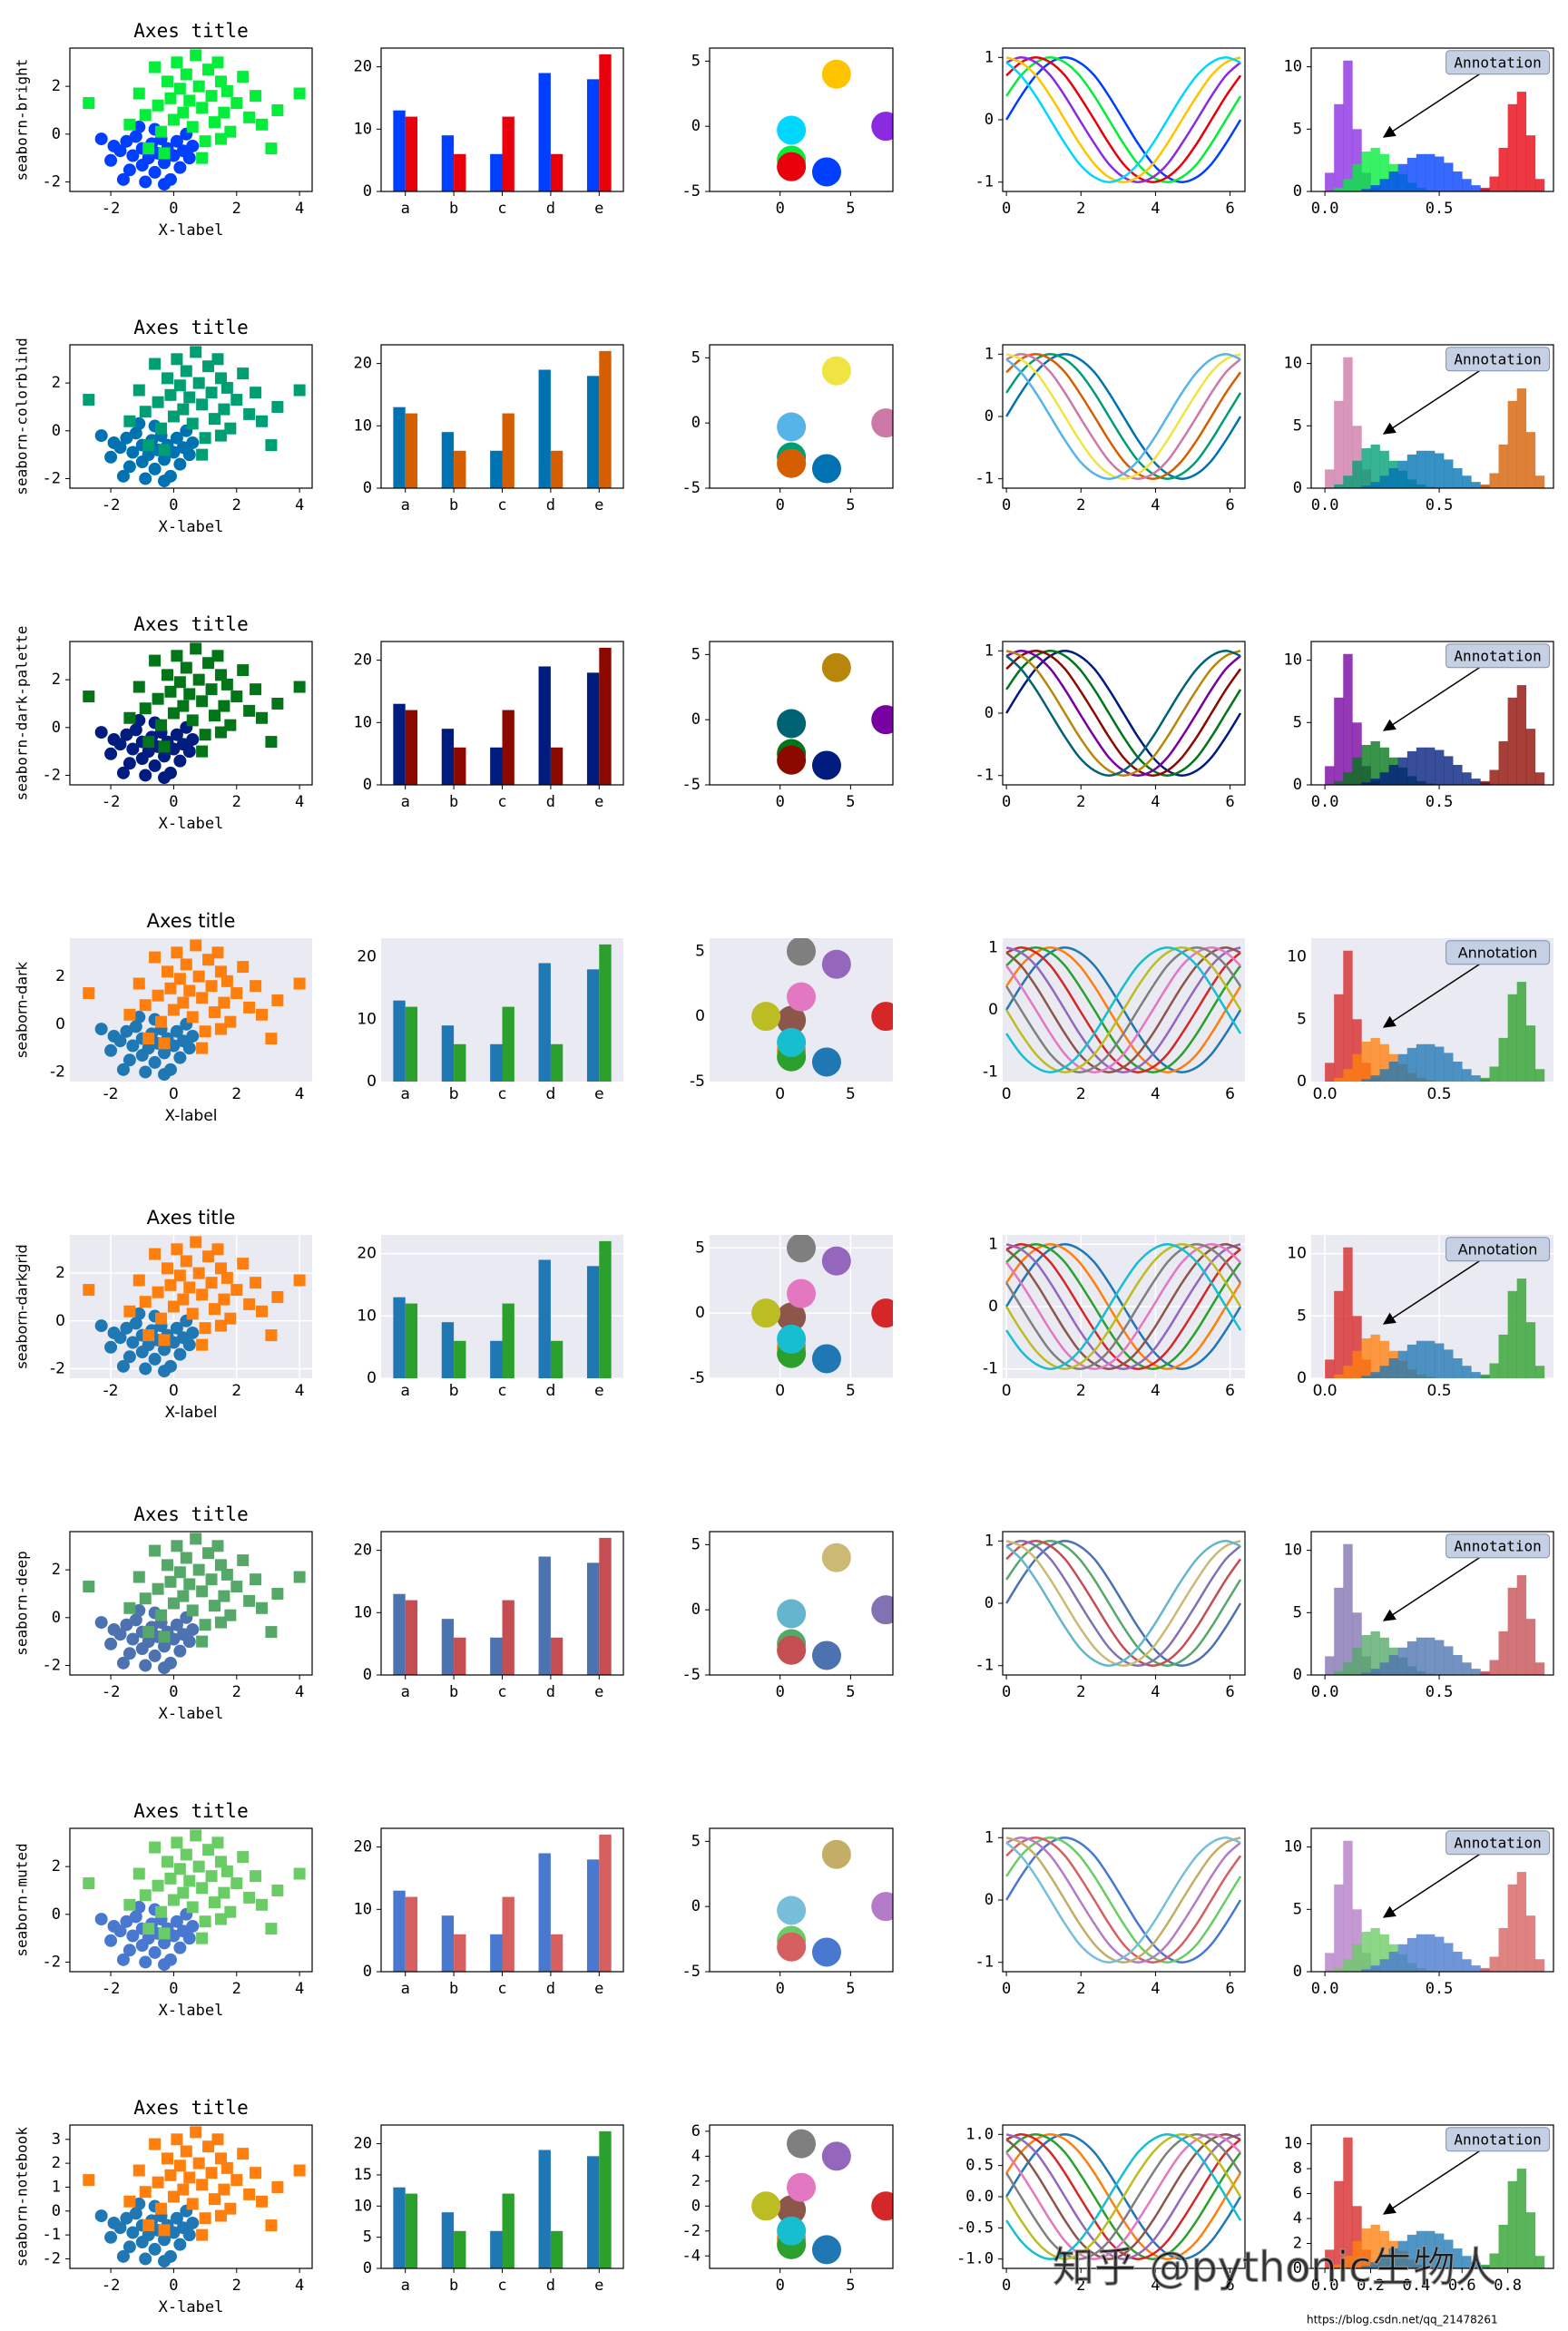 This screenshot has width=1568, height=2331. I want to click on y-tick-label: -1, so click(990, 1072).